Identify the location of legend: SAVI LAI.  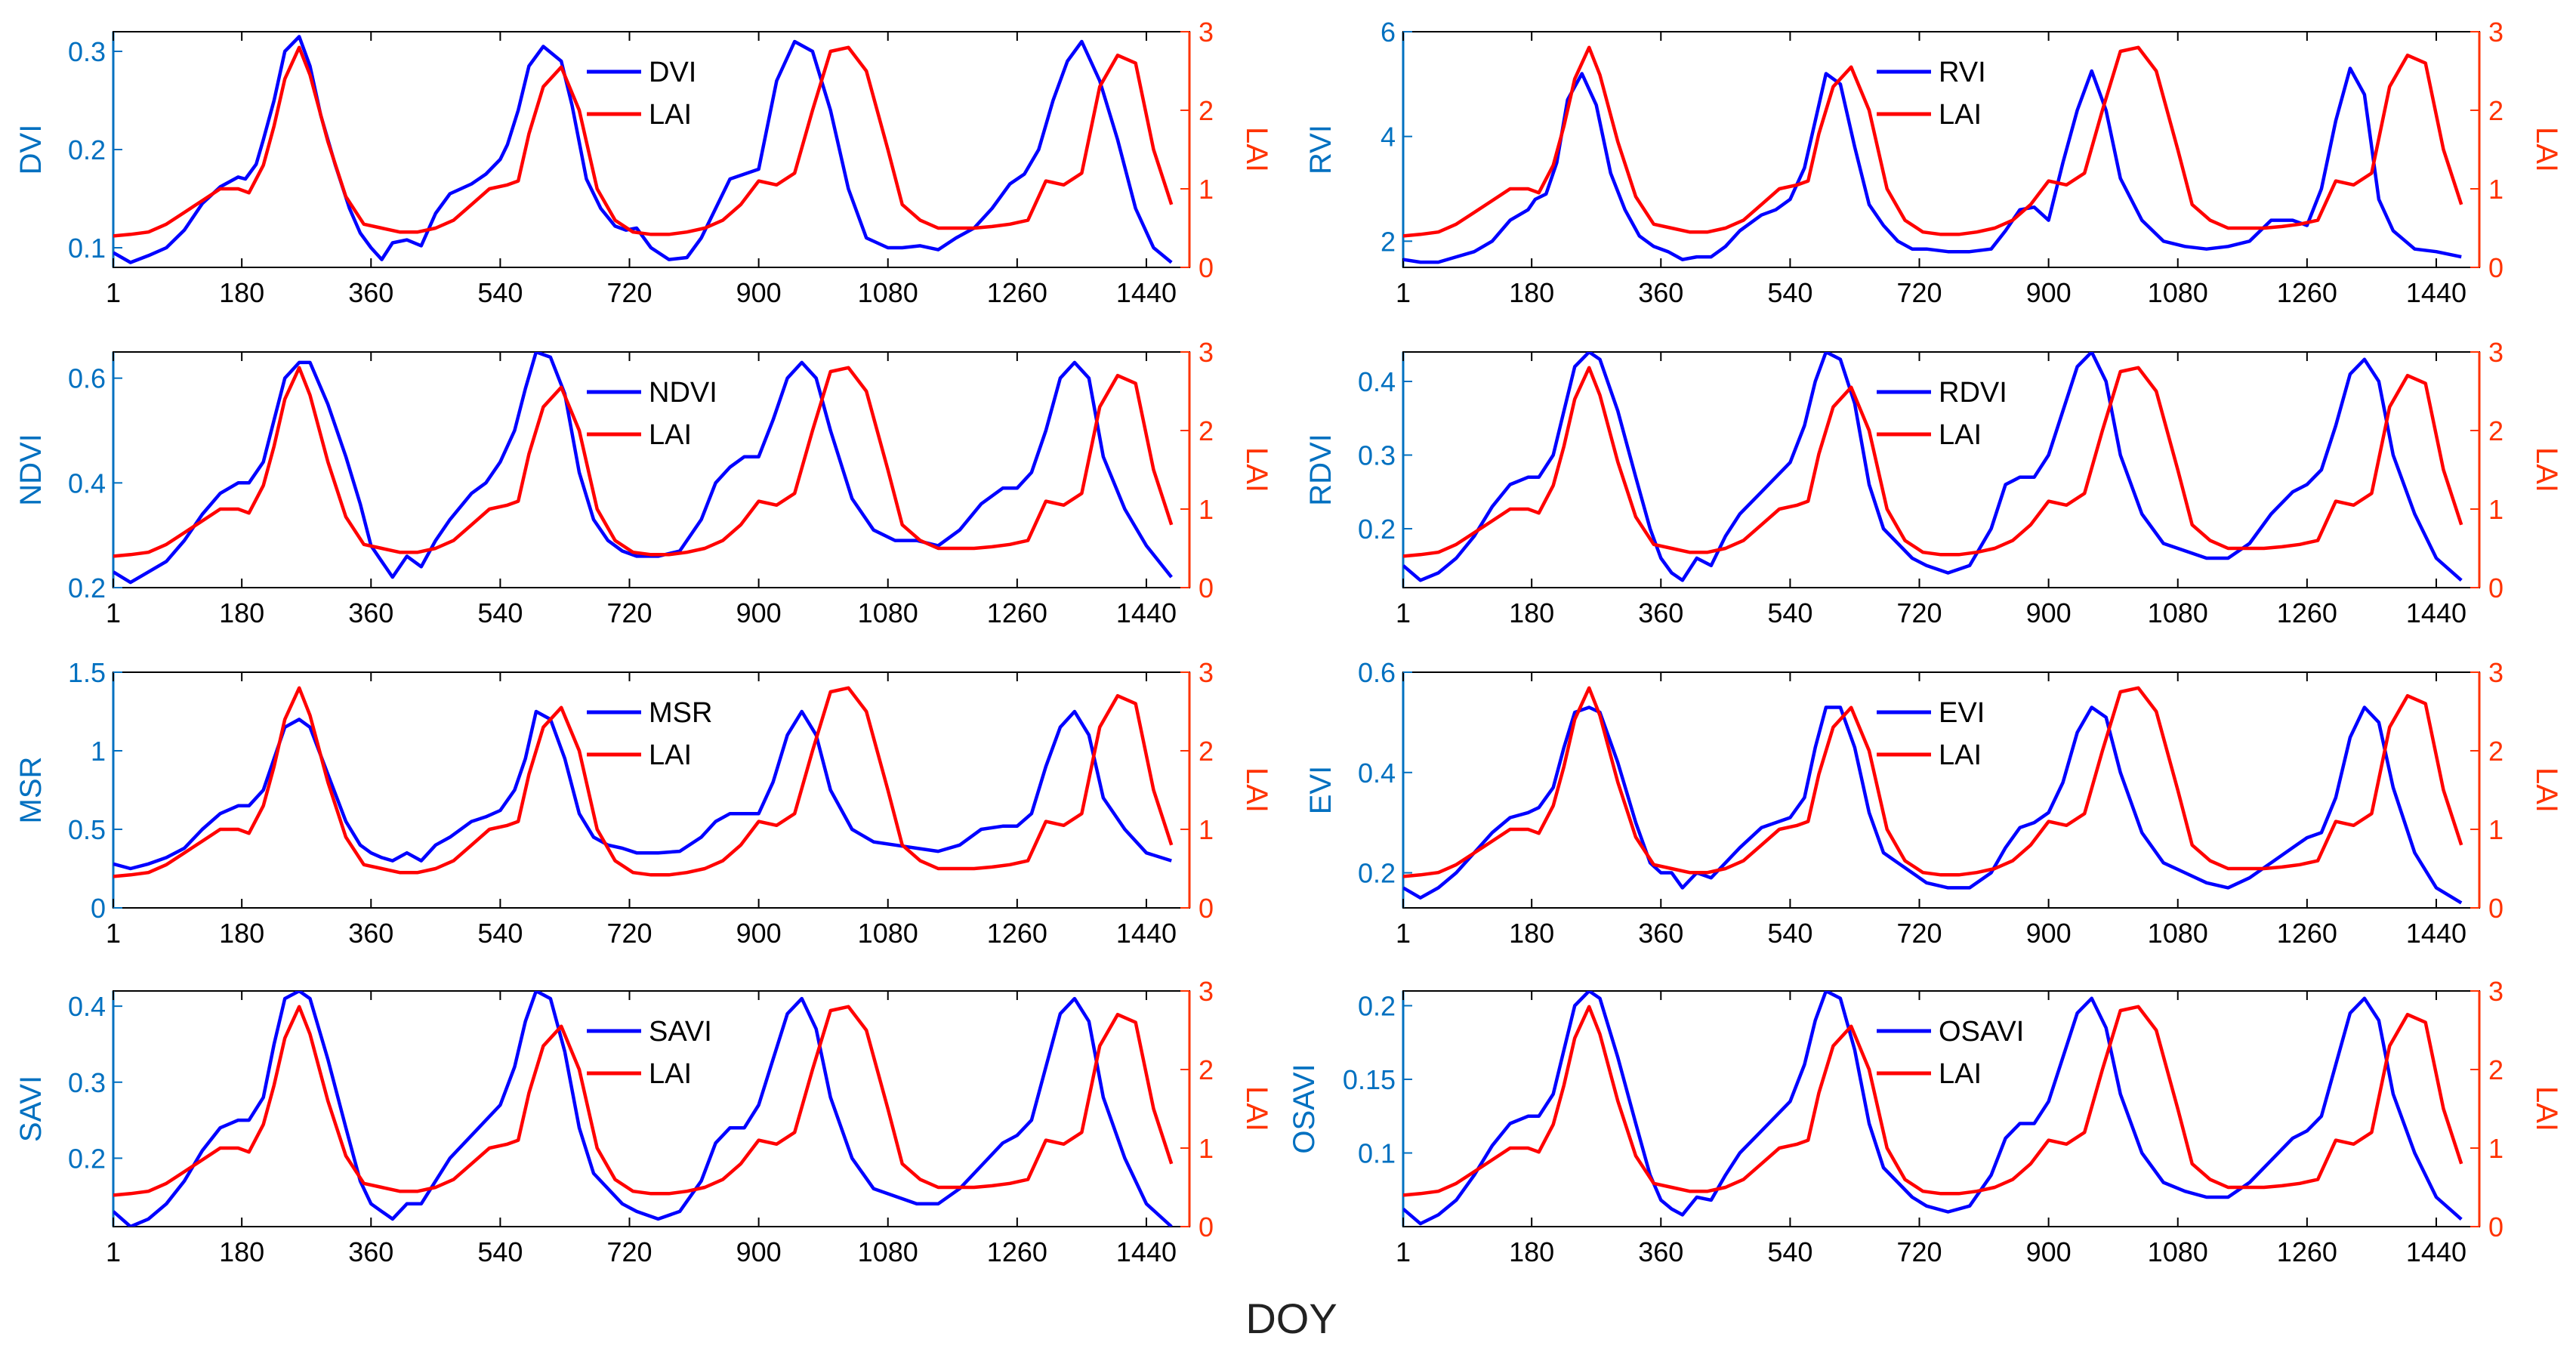
(649, 1053).